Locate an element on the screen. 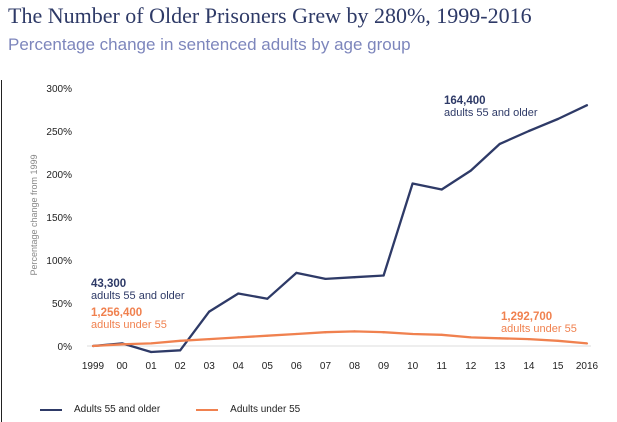  annotation-value: 43,300 is located at coordinates (108, 284).